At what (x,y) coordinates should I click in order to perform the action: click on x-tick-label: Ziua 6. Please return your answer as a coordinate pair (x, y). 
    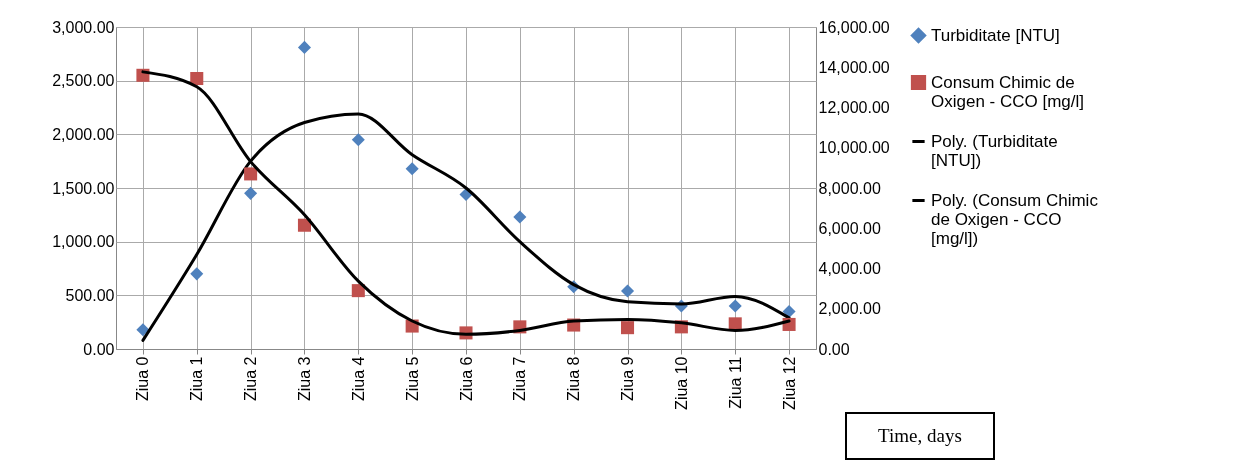
    Looking at the image, I should click on (466, 378).